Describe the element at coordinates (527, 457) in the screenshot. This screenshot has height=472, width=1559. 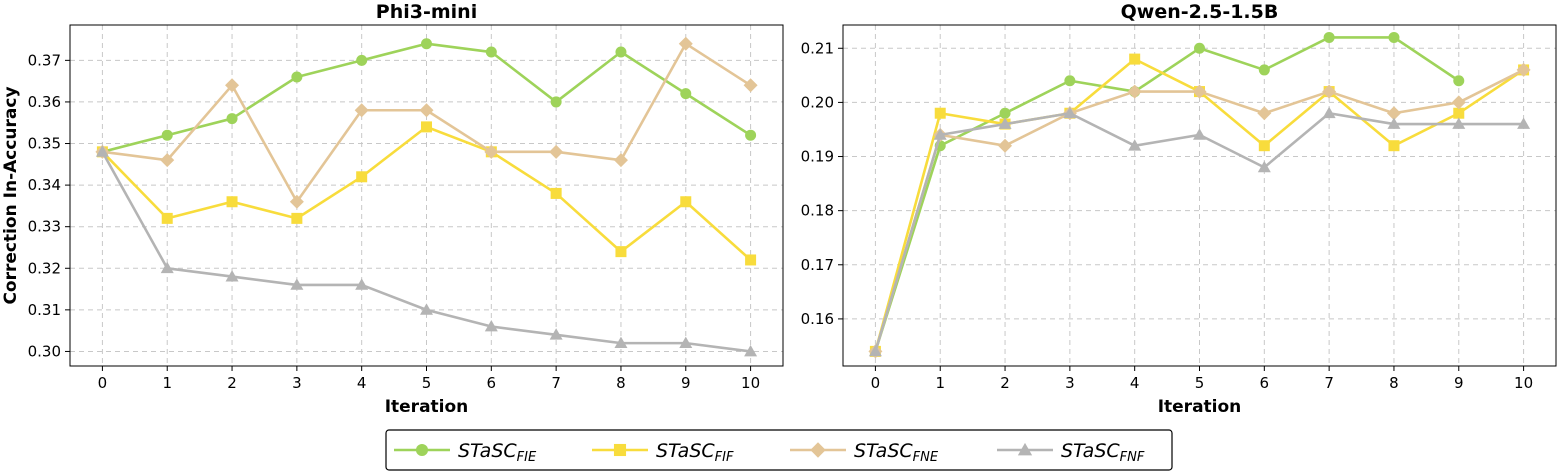
I see `legend-label-subscript: FIE` at that location.